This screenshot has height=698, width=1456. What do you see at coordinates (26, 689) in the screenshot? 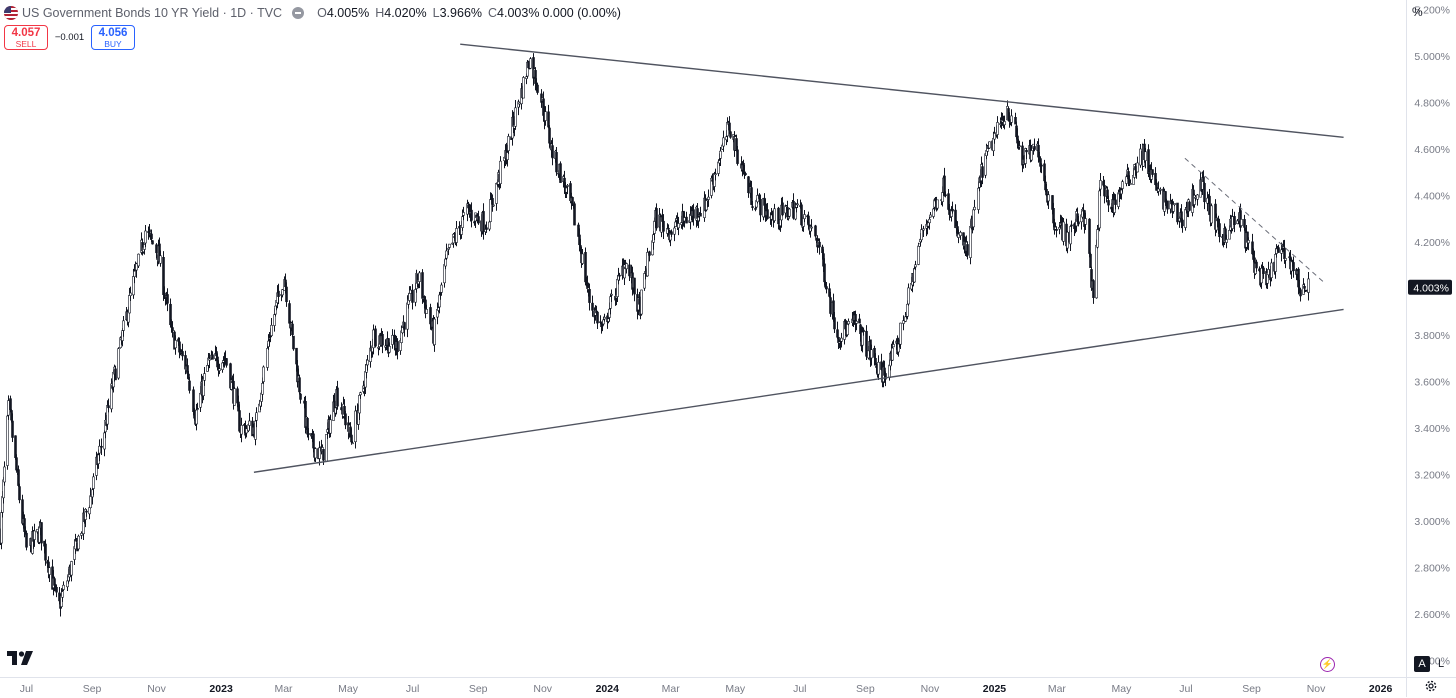
I see `x-tick-label: Jul` at bounding box center [26, 689].